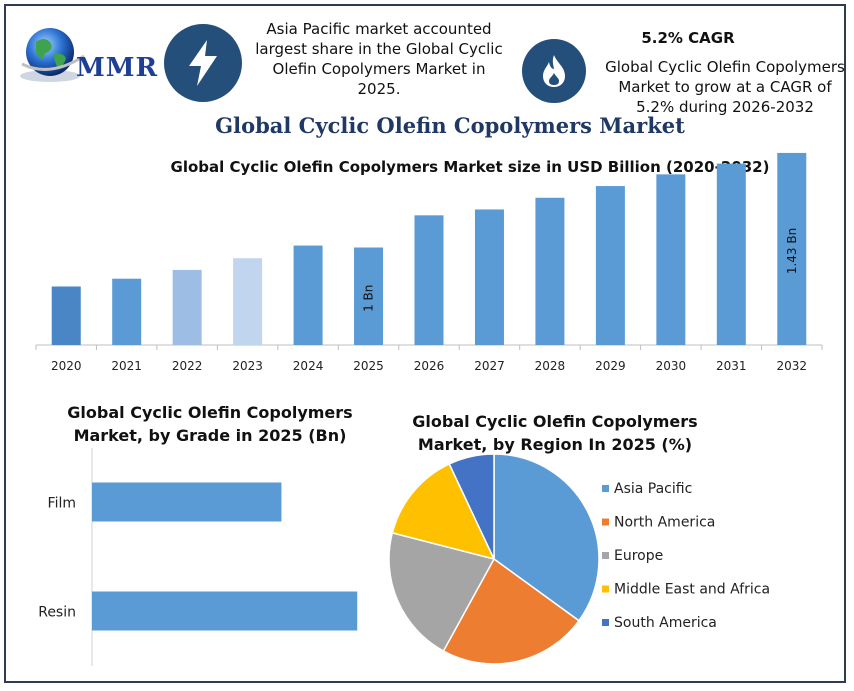 Image resolution: width=854 pixels, height=691 pixels. Describe the element at coordinates (198, 557) in the screenshot. I see `grade-chart: Film Resin` at that location.